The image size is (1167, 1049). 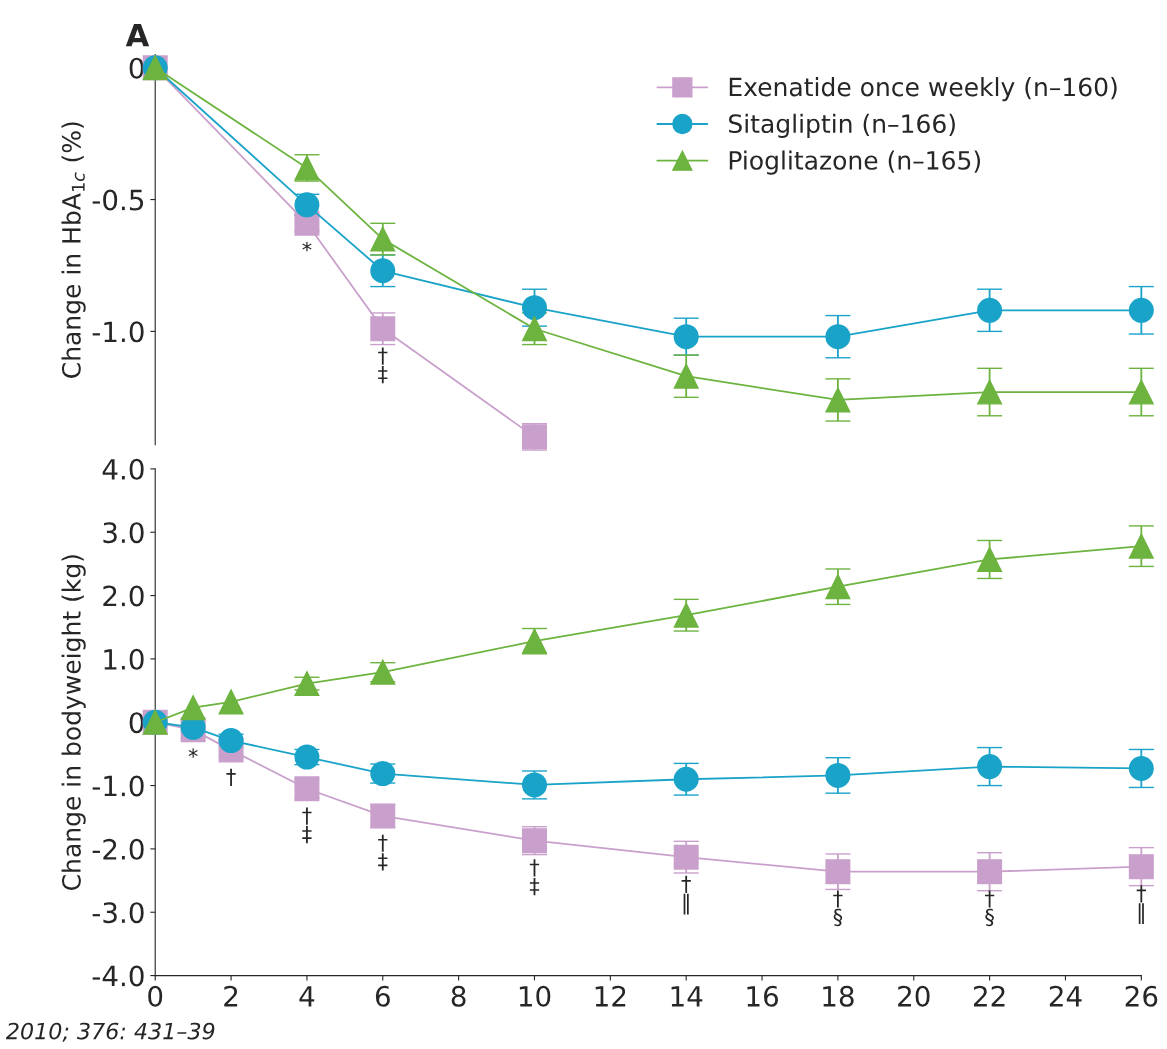 I want to click on x-tick-label: 8, so click(x=458, y=996).